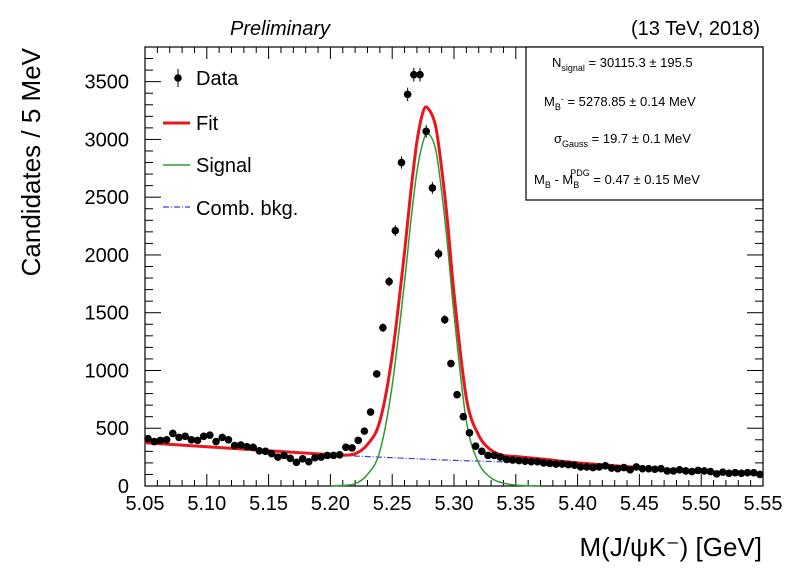 Image resolution: width=796 pixels, height=572 pixels. What do you see at coordinates (515, 504) in the screenshot?
I see `x-tick-label: 5.35` at bounding box center [515, 504].